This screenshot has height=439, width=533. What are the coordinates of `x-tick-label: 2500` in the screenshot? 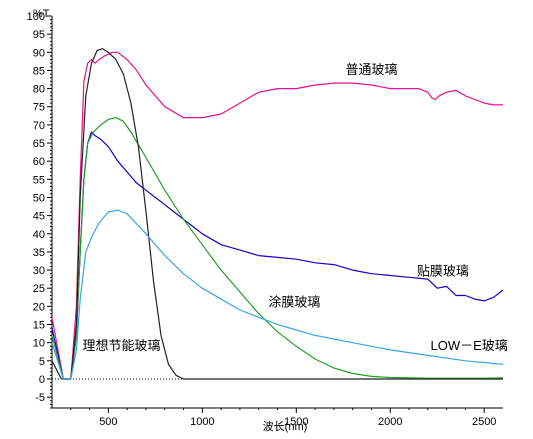 It's located at (484, 422).